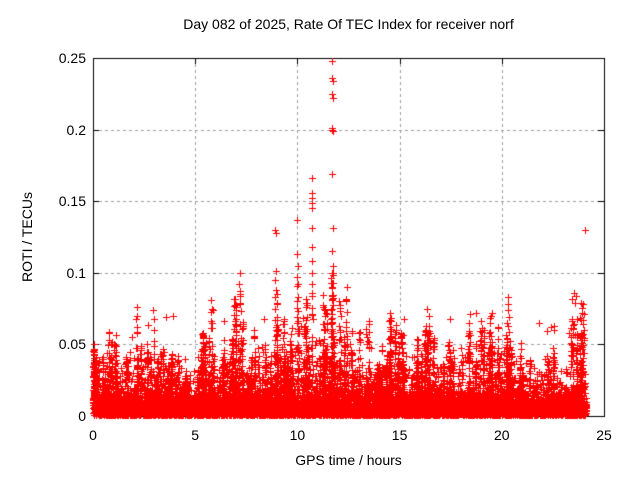  Describe the element at coordinates (82, 416) in the screenshot. I see `y-tick-label: 0` at that location.